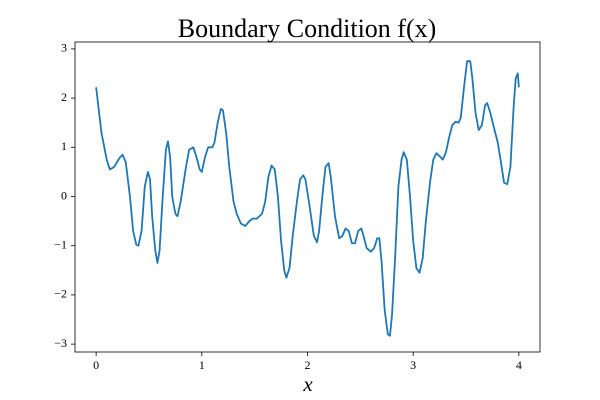 This screenshot has width=600, height=400. What do you see at coordinates (519, 365) in the screenshot?
I see `x-tick-label: 4` at bounding box center [519, 365].